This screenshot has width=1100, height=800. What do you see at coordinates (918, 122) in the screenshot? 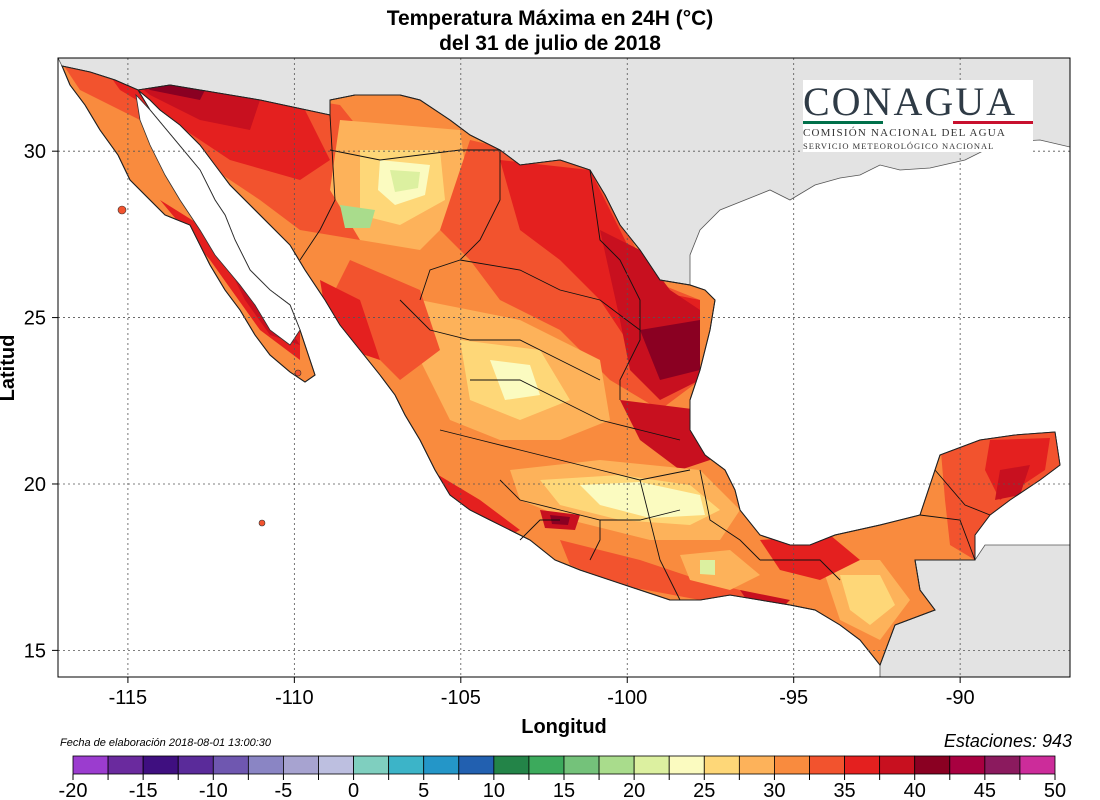
I see `logo-rule-white` at bounding box center [918, 122].